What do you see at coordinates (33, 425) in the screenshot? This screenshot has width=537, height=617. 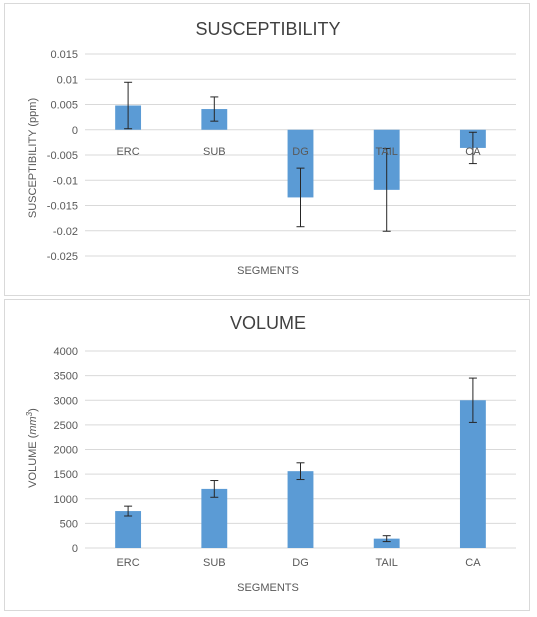 I see `y-axis-label-unit: mm` at bounding box center [33, 425].